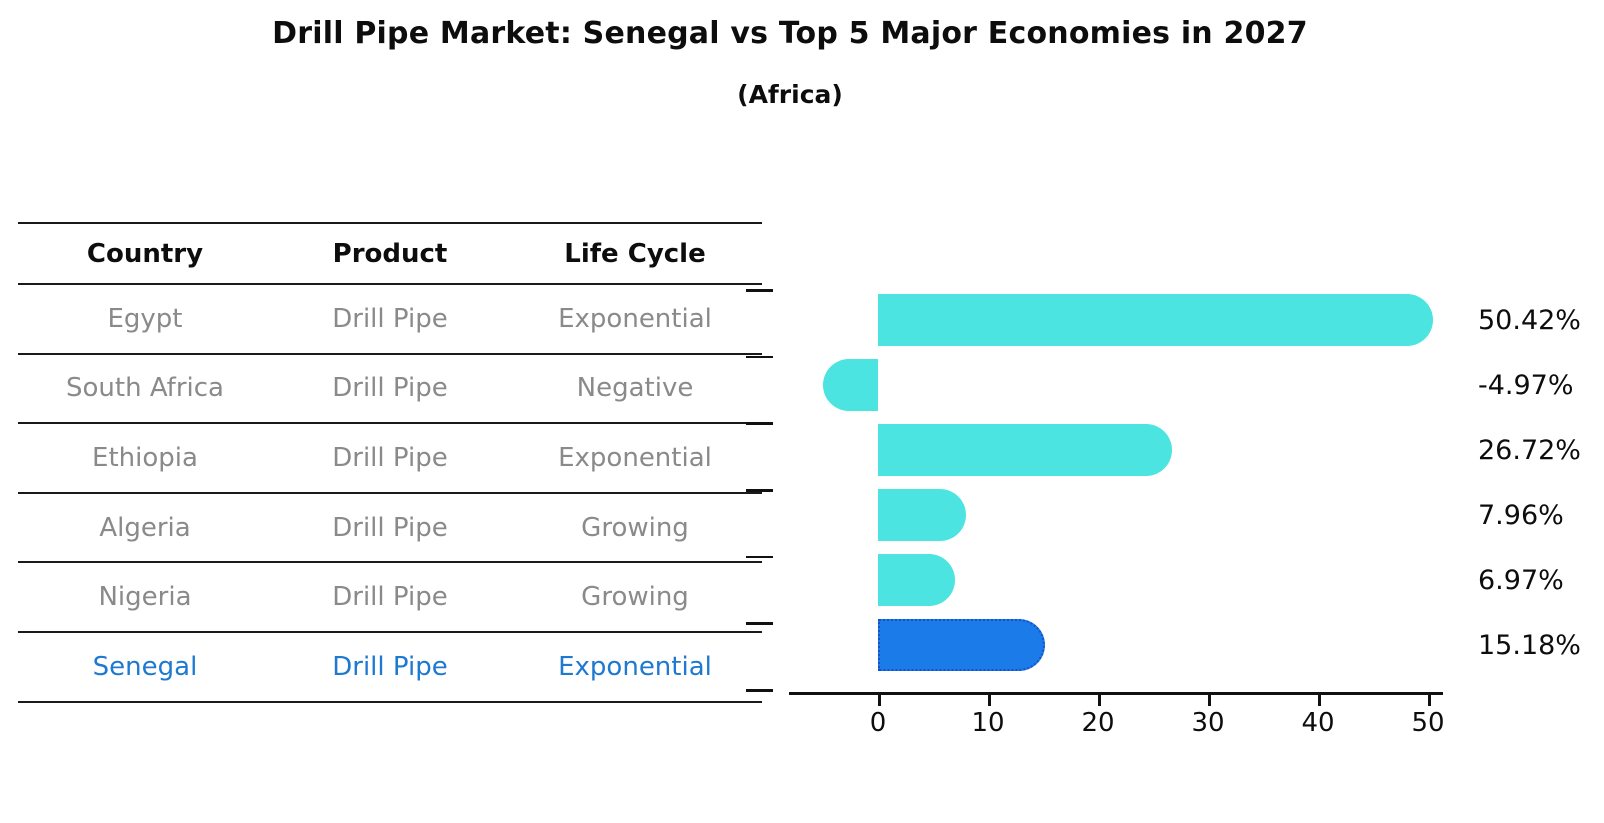 The width and height of the screenshot is (1604, 823). Describe the element at coordinates (961, 645) in the screenshot. I see `bar-highlight-senegal` at that location.